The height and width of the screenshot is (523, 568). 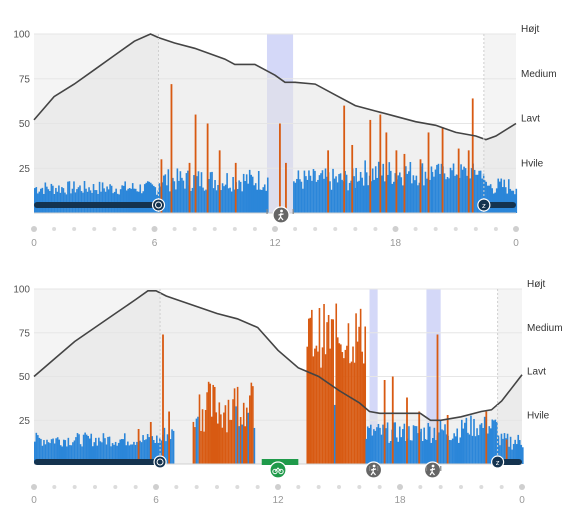 I want to click on timeline-marker, so click(x=378, y=468).